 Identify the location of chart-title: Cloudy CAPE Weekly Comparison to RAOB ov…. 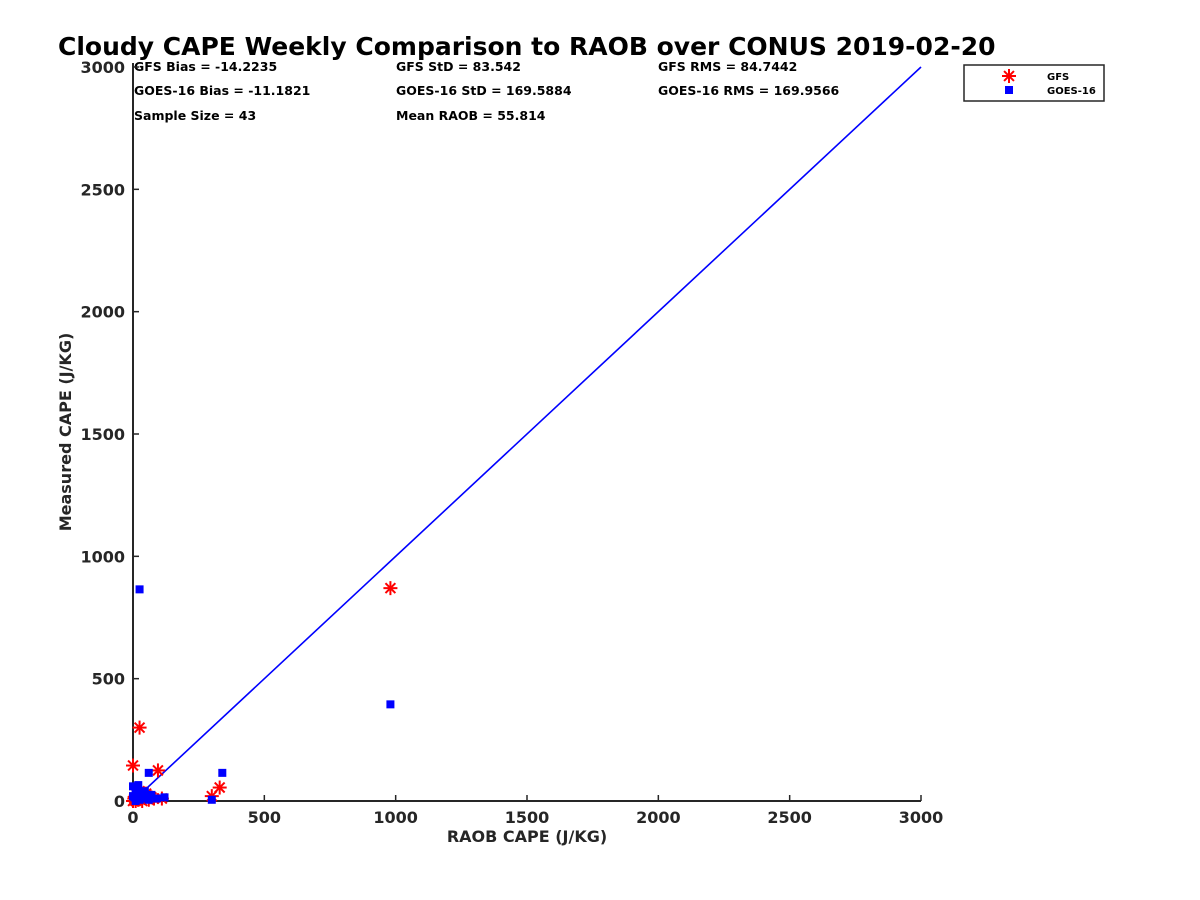
(527, 46).